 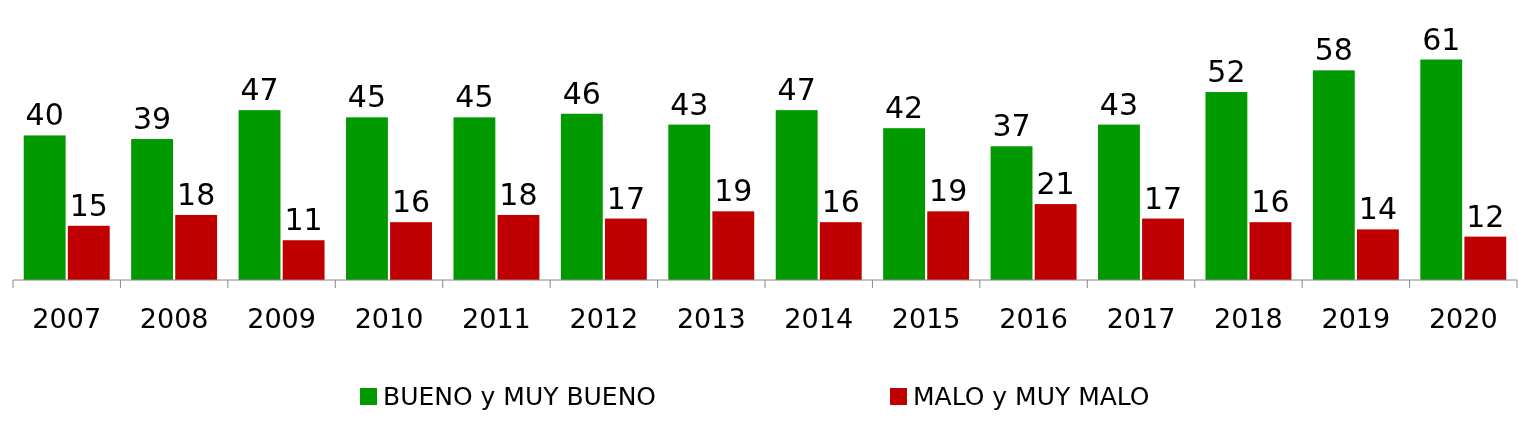 What do you see at coordinates (581, 93) in the screenshot?
I see `data-label: 46` at bounding box center [581, 93].